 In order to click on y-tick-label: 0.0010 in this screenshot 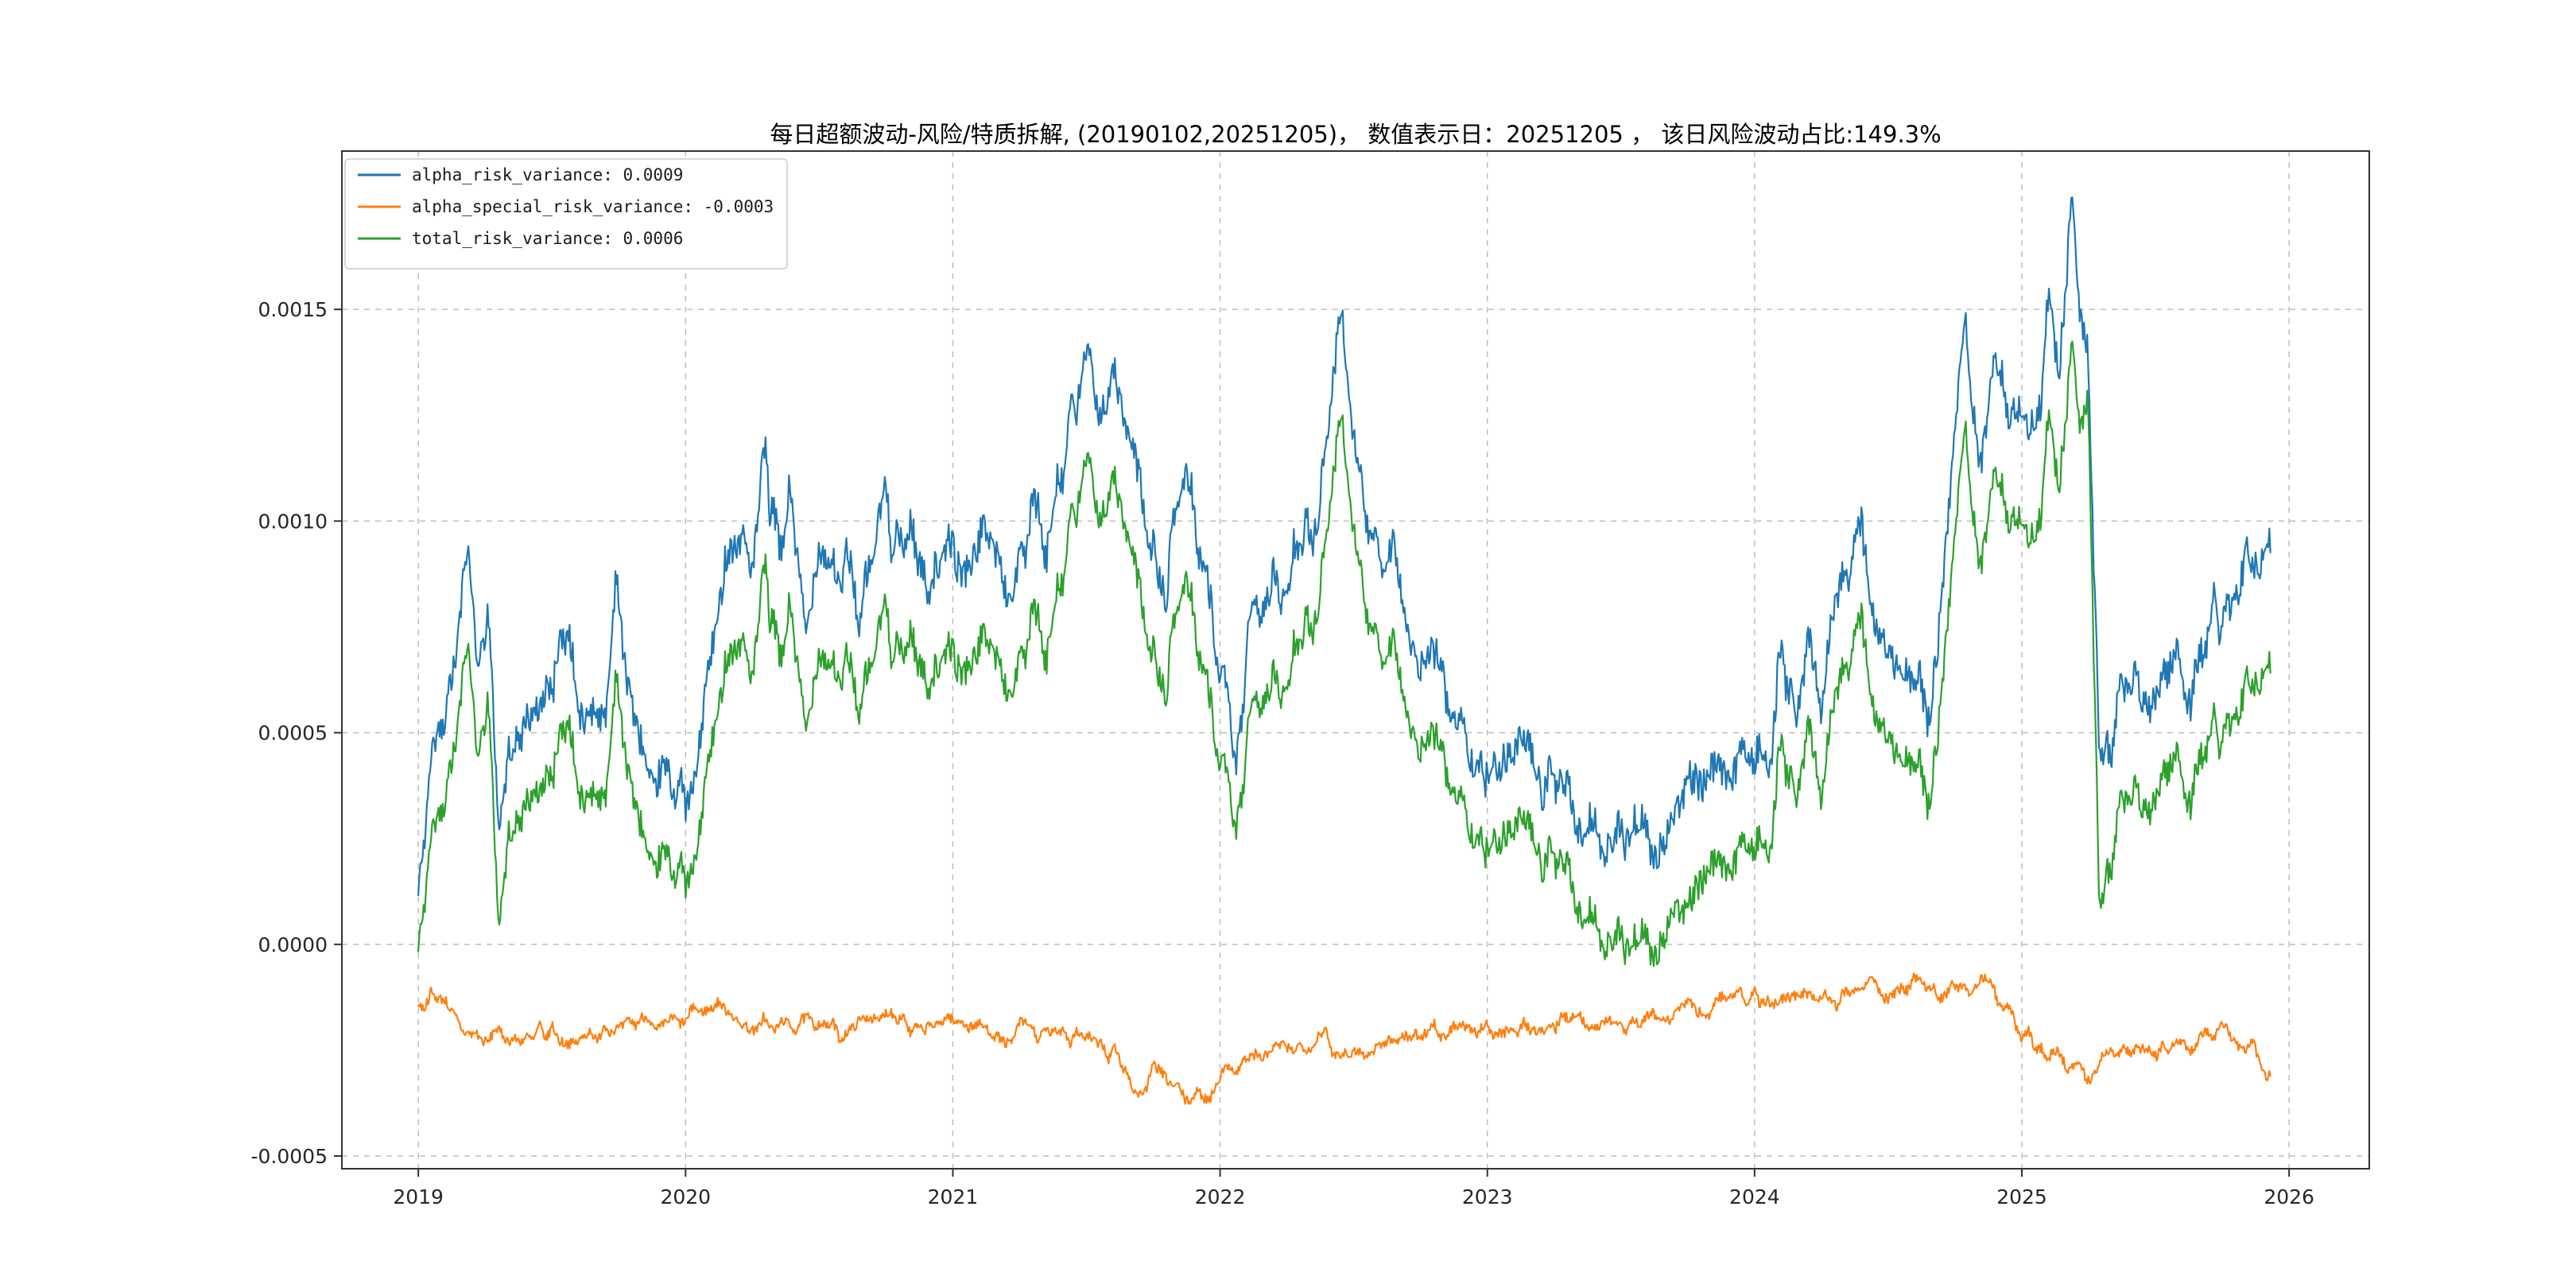, I will do `click(293, 522)`.